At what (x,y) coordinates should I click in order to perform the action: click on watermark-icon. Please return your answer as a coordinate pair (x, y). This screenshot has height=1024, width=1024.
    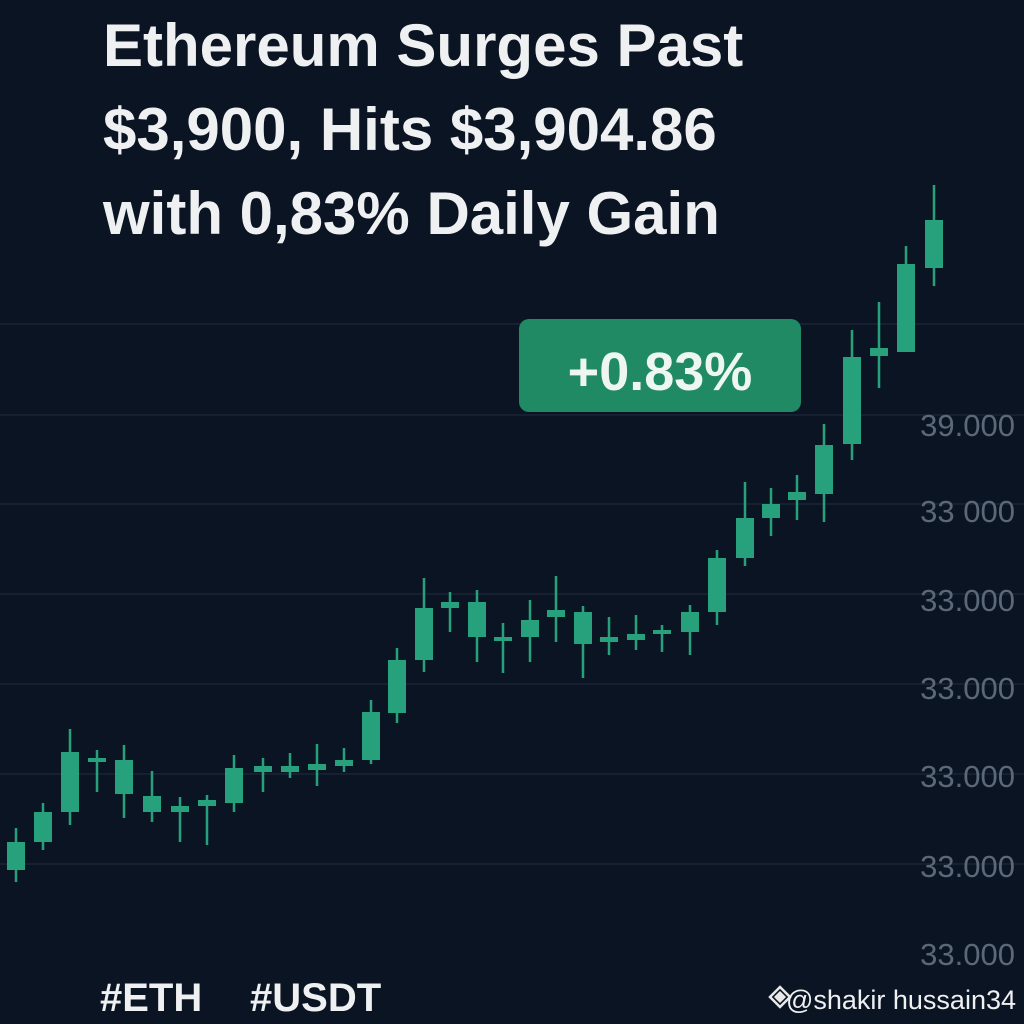
    Looking at the image, I should click on (780, 997).